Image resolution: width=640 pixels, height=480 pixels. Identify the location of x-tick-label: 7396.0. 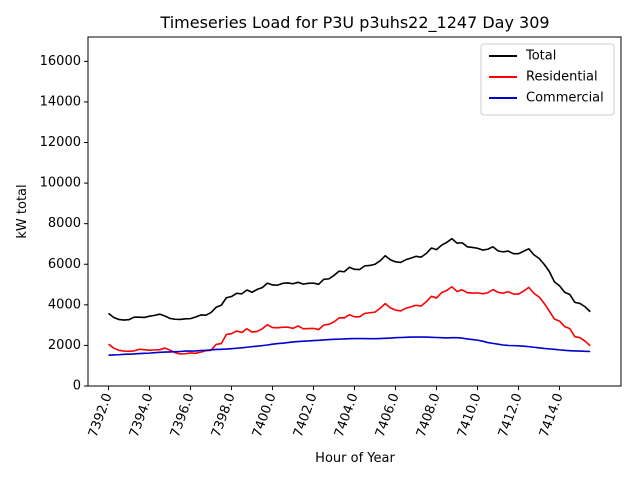
(183, 415).